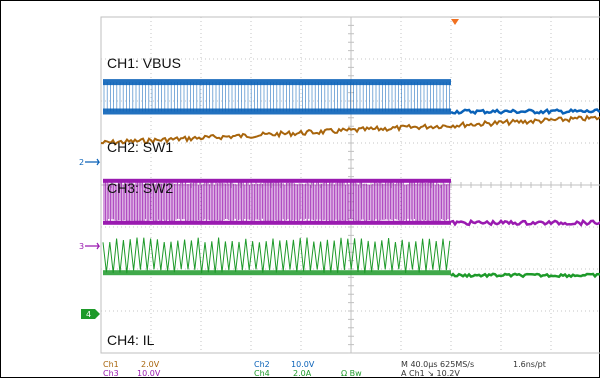 The image size is (600, 379). What do you see at coordinates (149, 373) in the screenshot?
I see `footer-ch3-scale: 10.0V` at bounding box center [149, 373].